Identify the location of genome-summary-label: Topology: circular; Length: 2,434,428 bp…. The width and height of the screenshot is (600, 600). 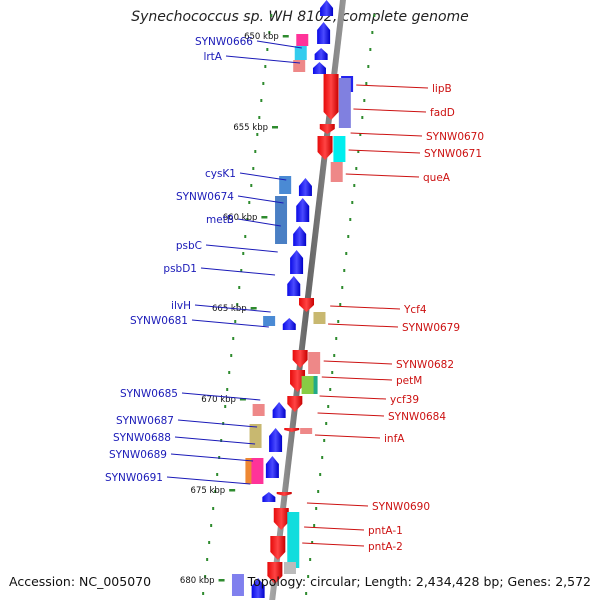
(419, 581).